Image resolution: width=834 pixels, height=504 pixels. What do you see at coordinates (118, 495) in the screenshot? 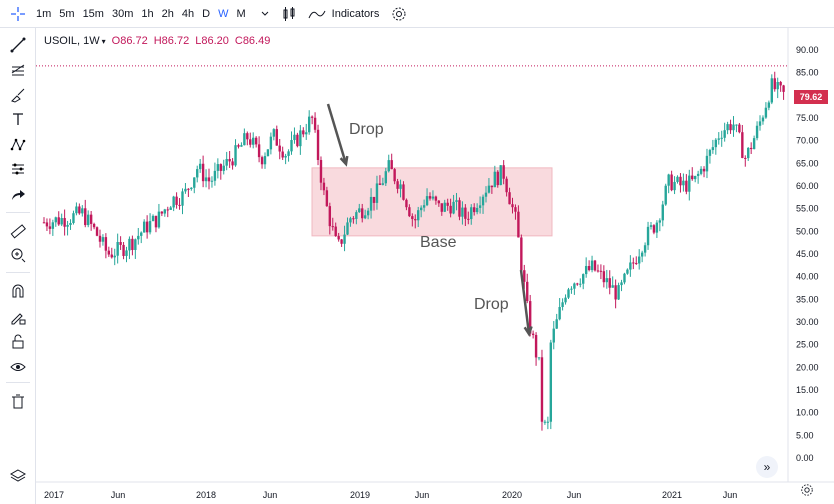
I see `x-tick-label: Jun` at bounding box center [118, 495].